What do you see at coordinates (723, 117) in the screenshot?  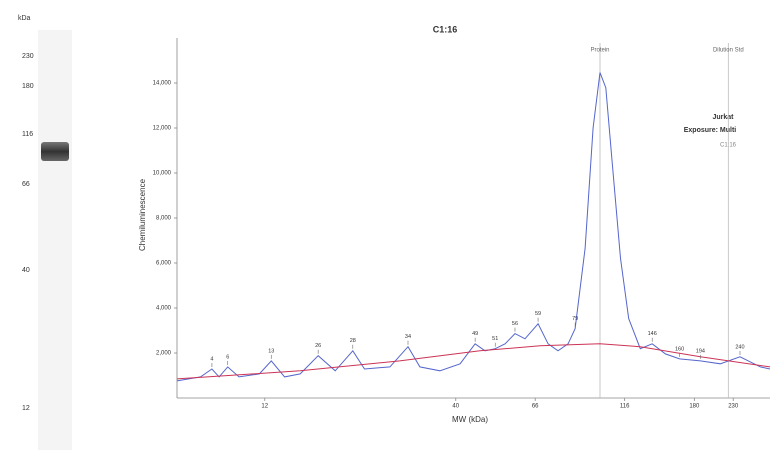 I see `annotation-title: Jurkat` at bounding box center [723, 117].